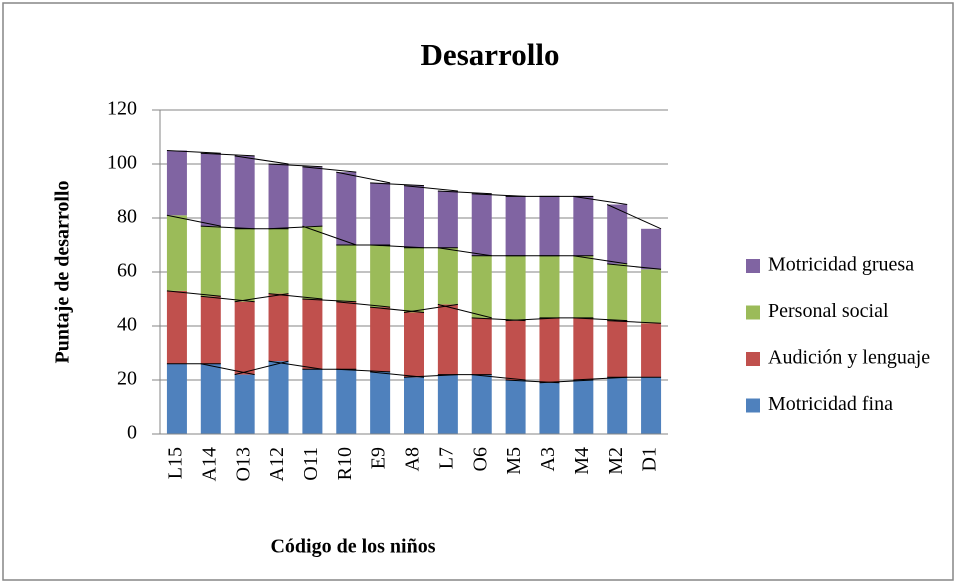 This screenshot has height=583, width=956. I want to click on y-tick-label: 20, so click(127, 379).